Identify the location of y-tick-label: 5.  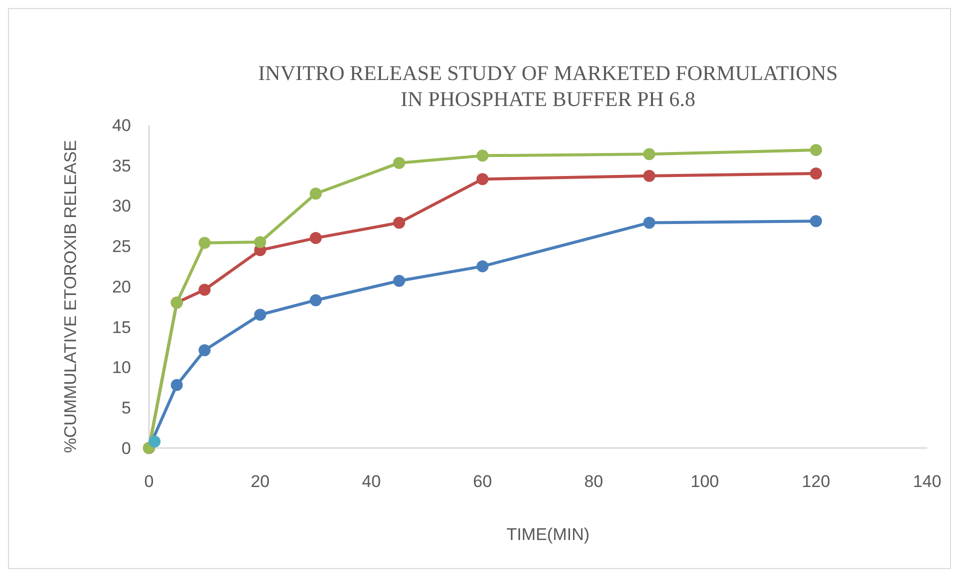
(126, 408).